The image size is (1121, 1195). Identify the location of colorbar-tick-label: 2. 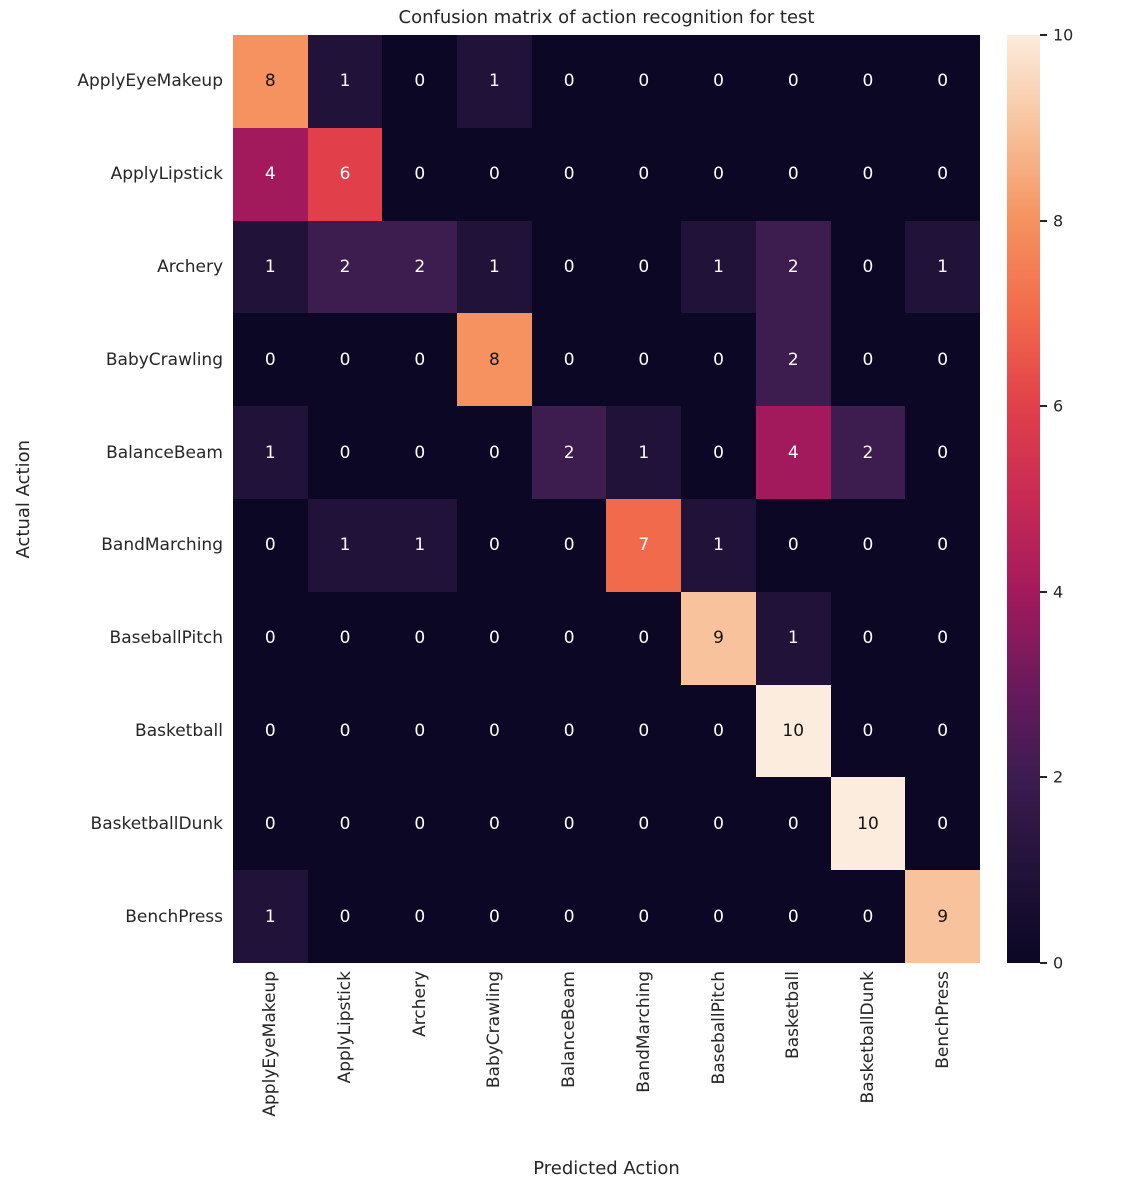
(1058, 777).